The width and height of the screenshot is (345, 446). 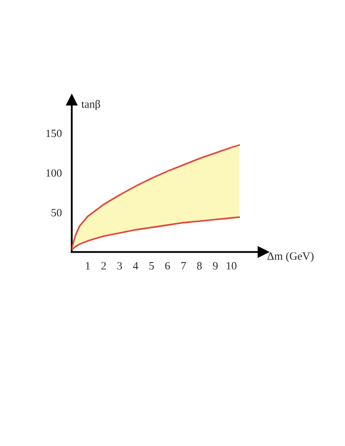 I want to click on x-axis-title: Δm (GeV), so click(x=290, y=257).